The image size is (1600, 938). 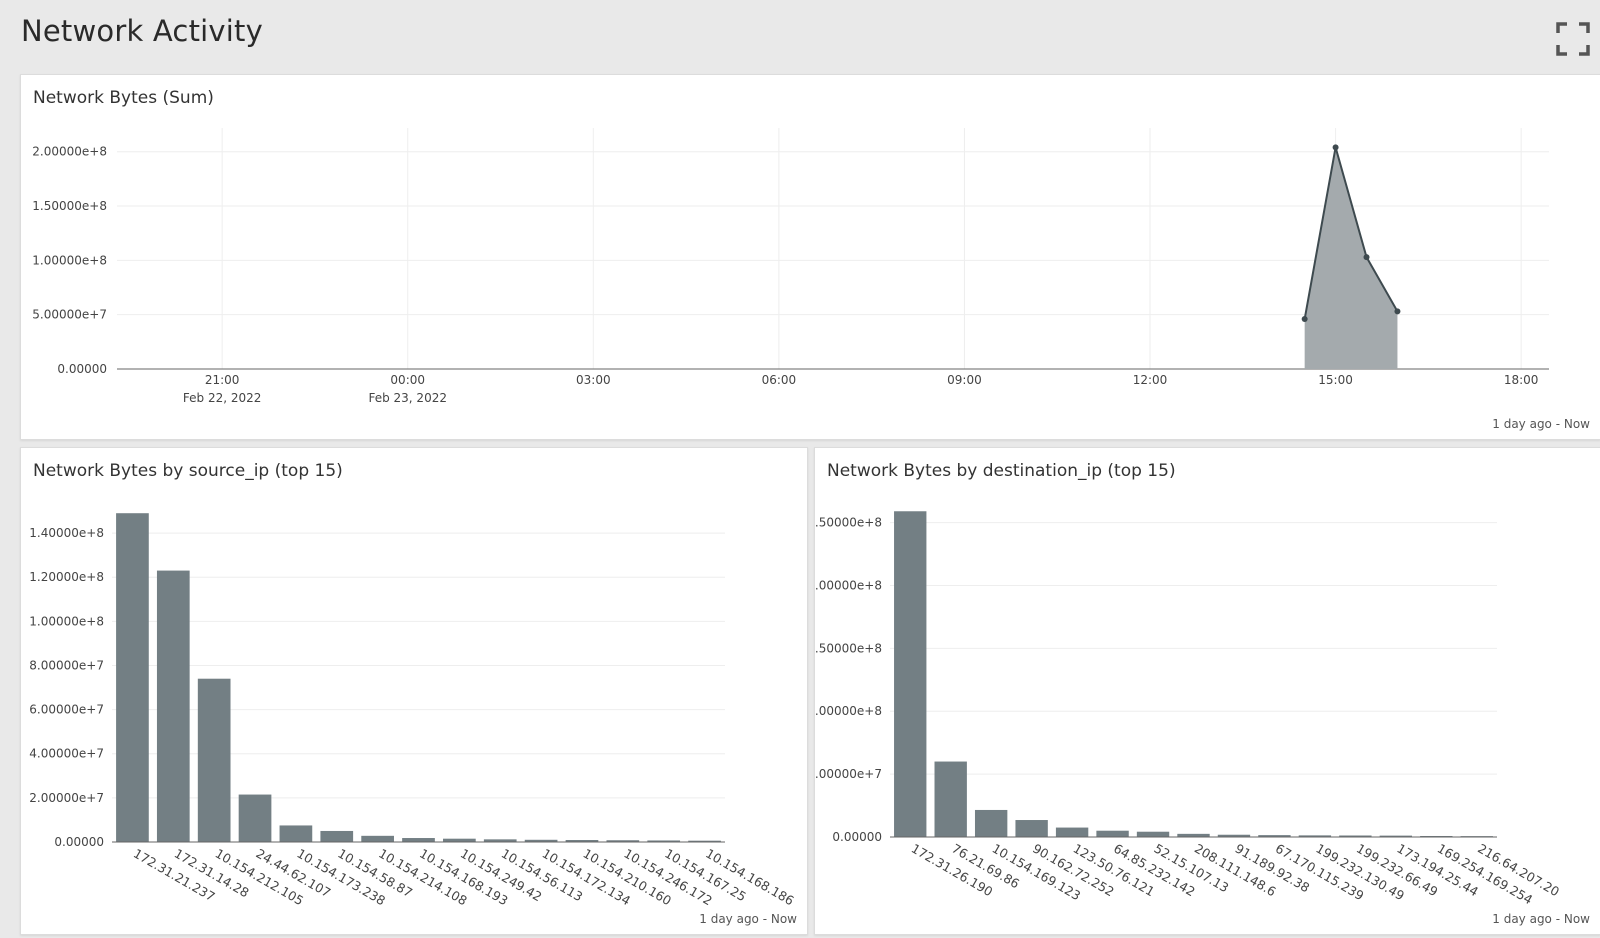 What do you see at coordinates (66, 754) in the screenshot?
I see `y-tick-label: 4.00000e+7` at bounding box center [66, 754].